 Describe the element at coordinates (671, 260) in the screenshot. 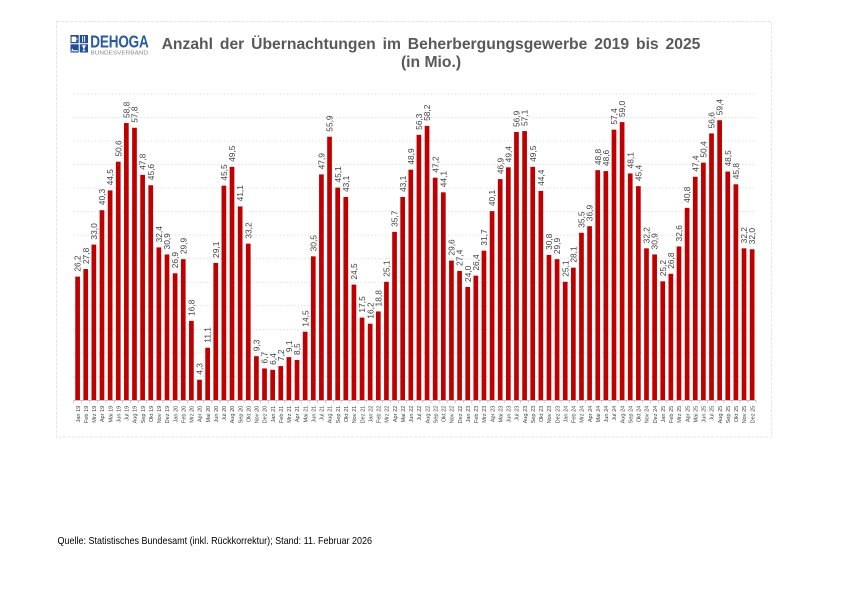

I see `svg-text: 26,8` at that location.